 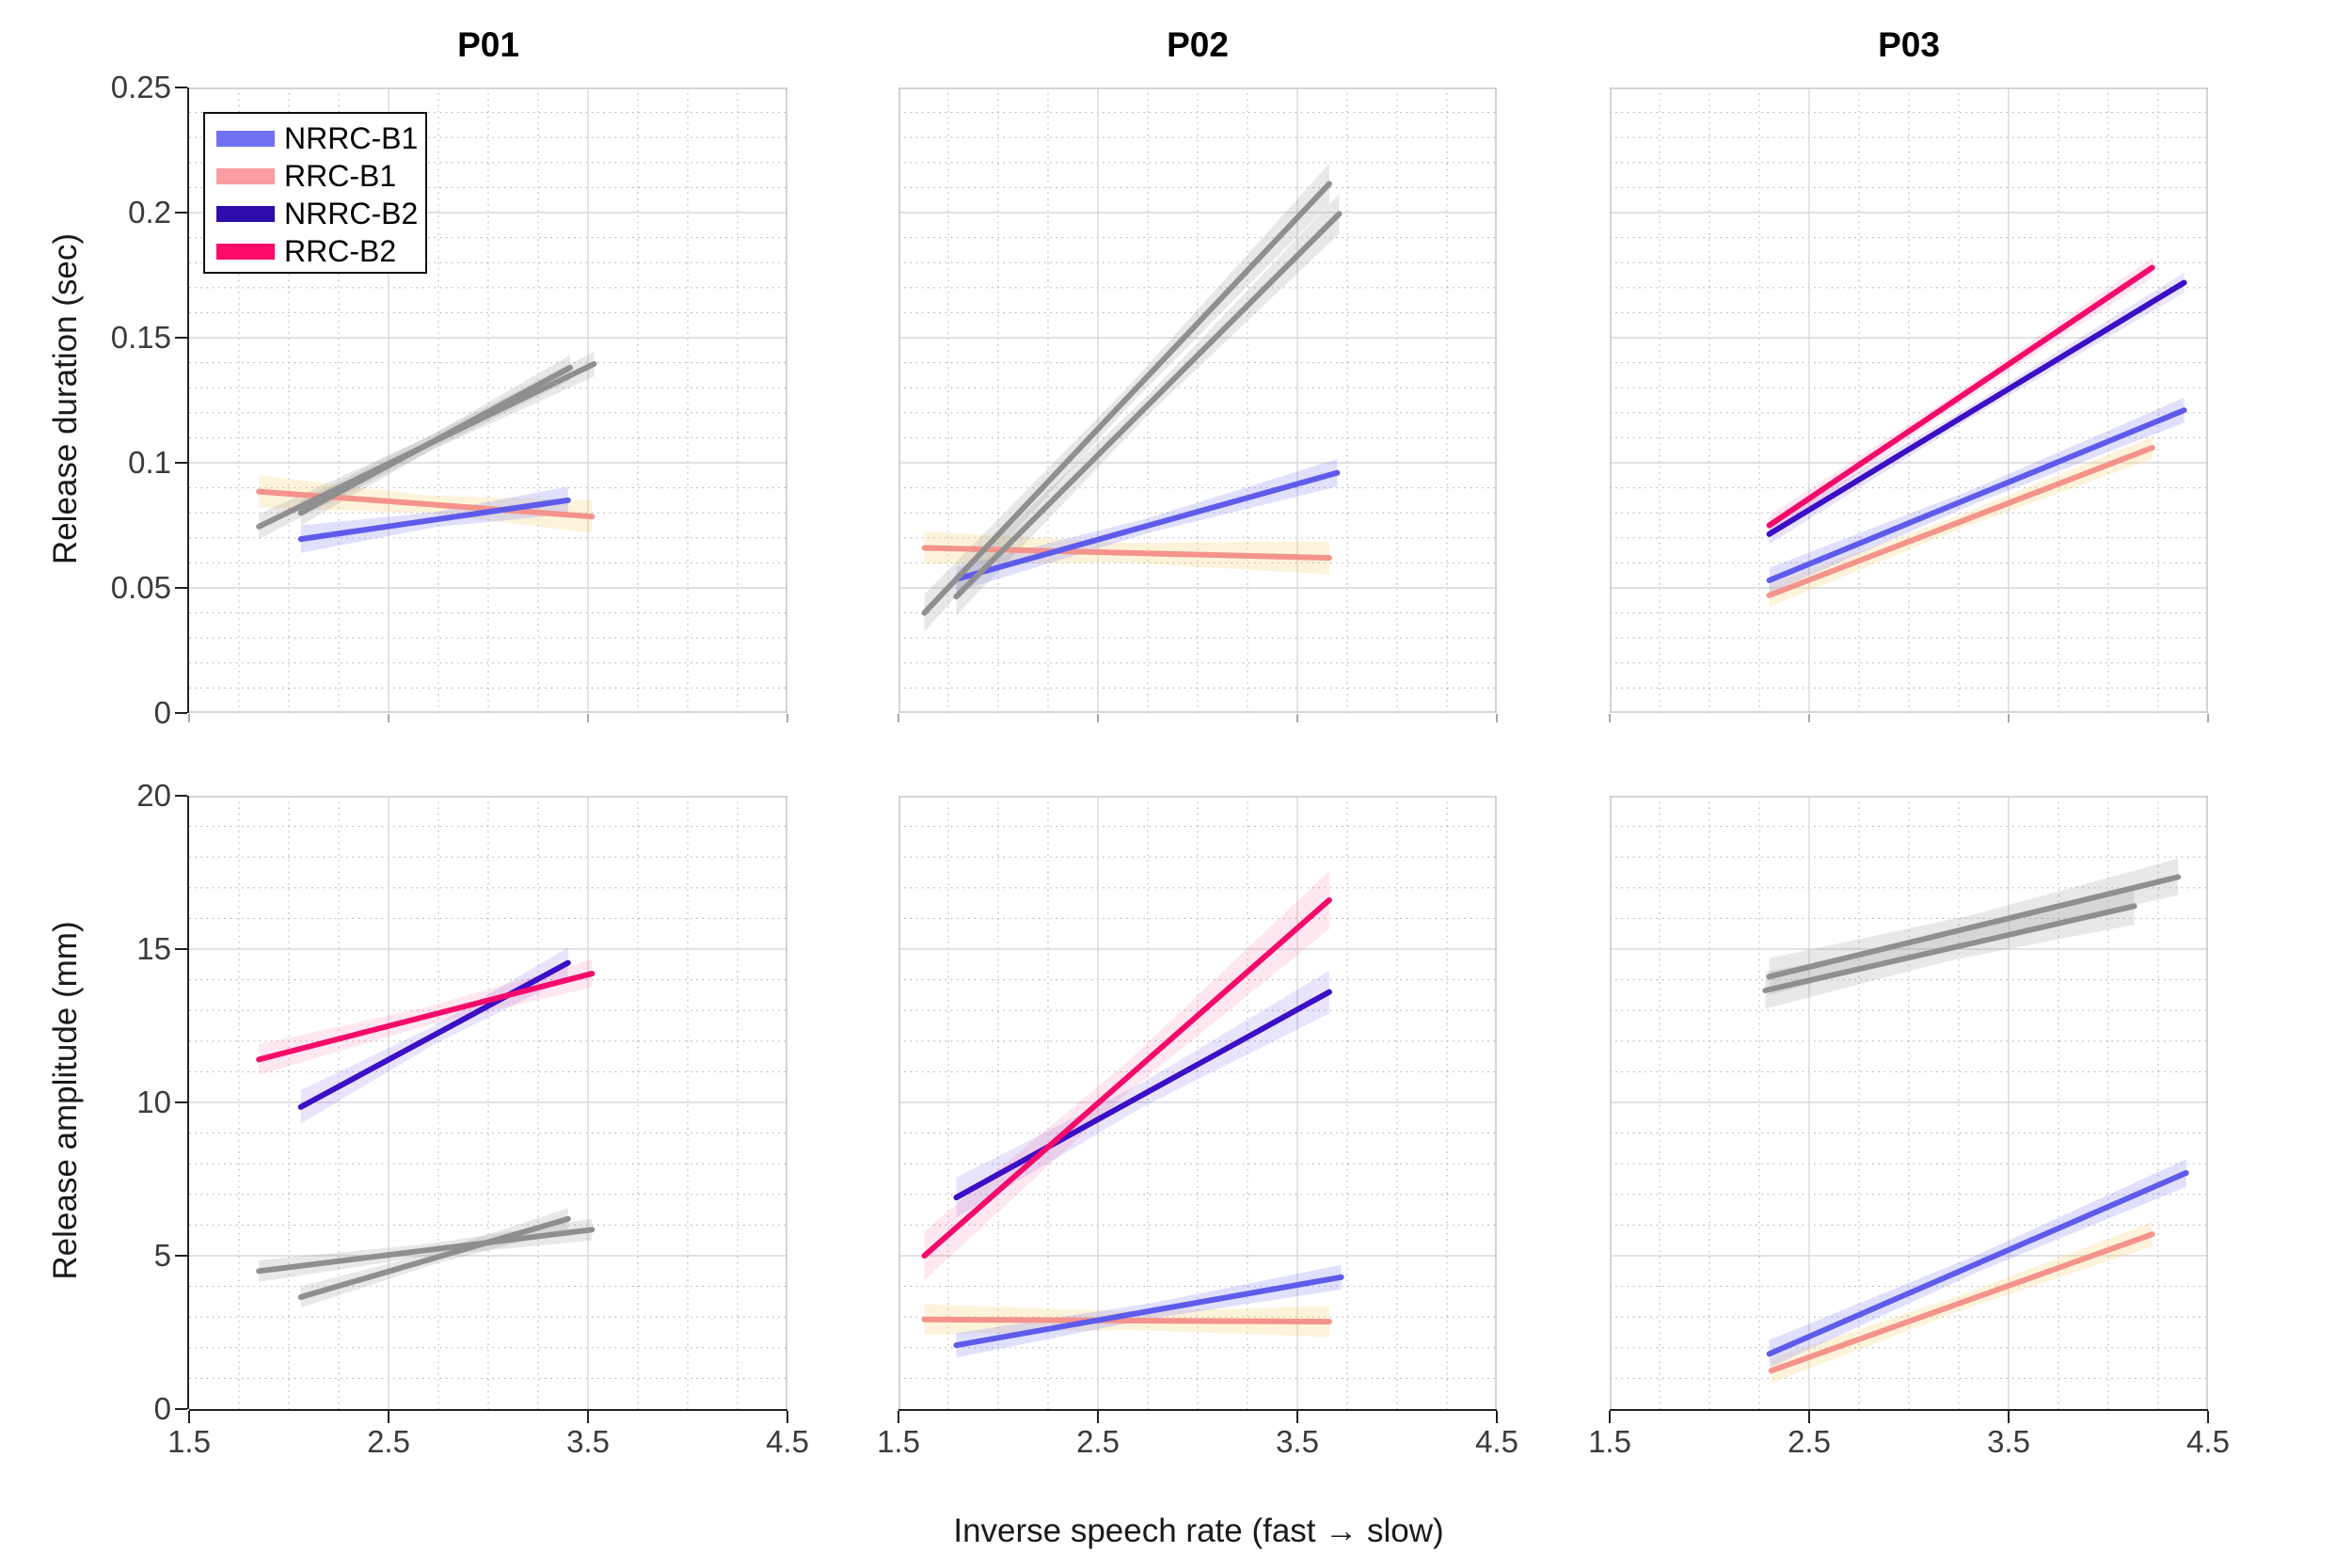 I want to click on legend-swatch-NRRC-B1, so click(x=245, y=138).